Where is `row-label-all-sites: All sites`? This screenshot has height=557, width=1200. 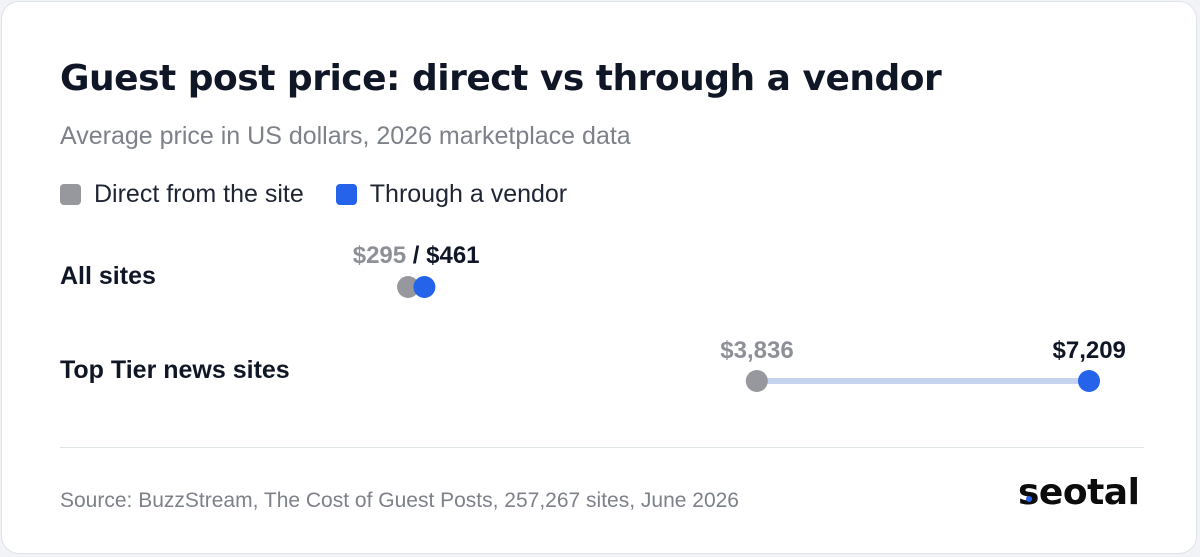
row-label-all-sites: All sites is located at coordinates (108, 276).